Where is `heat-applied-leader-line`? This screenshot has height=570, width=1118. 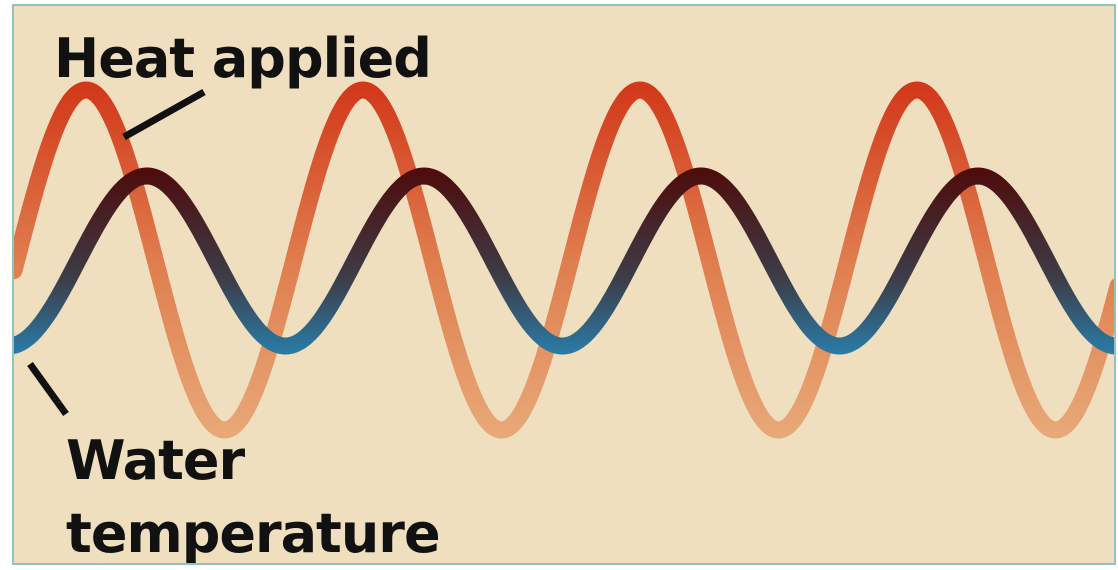
heat-applied-leader-line is located at coordinates (164, 114).